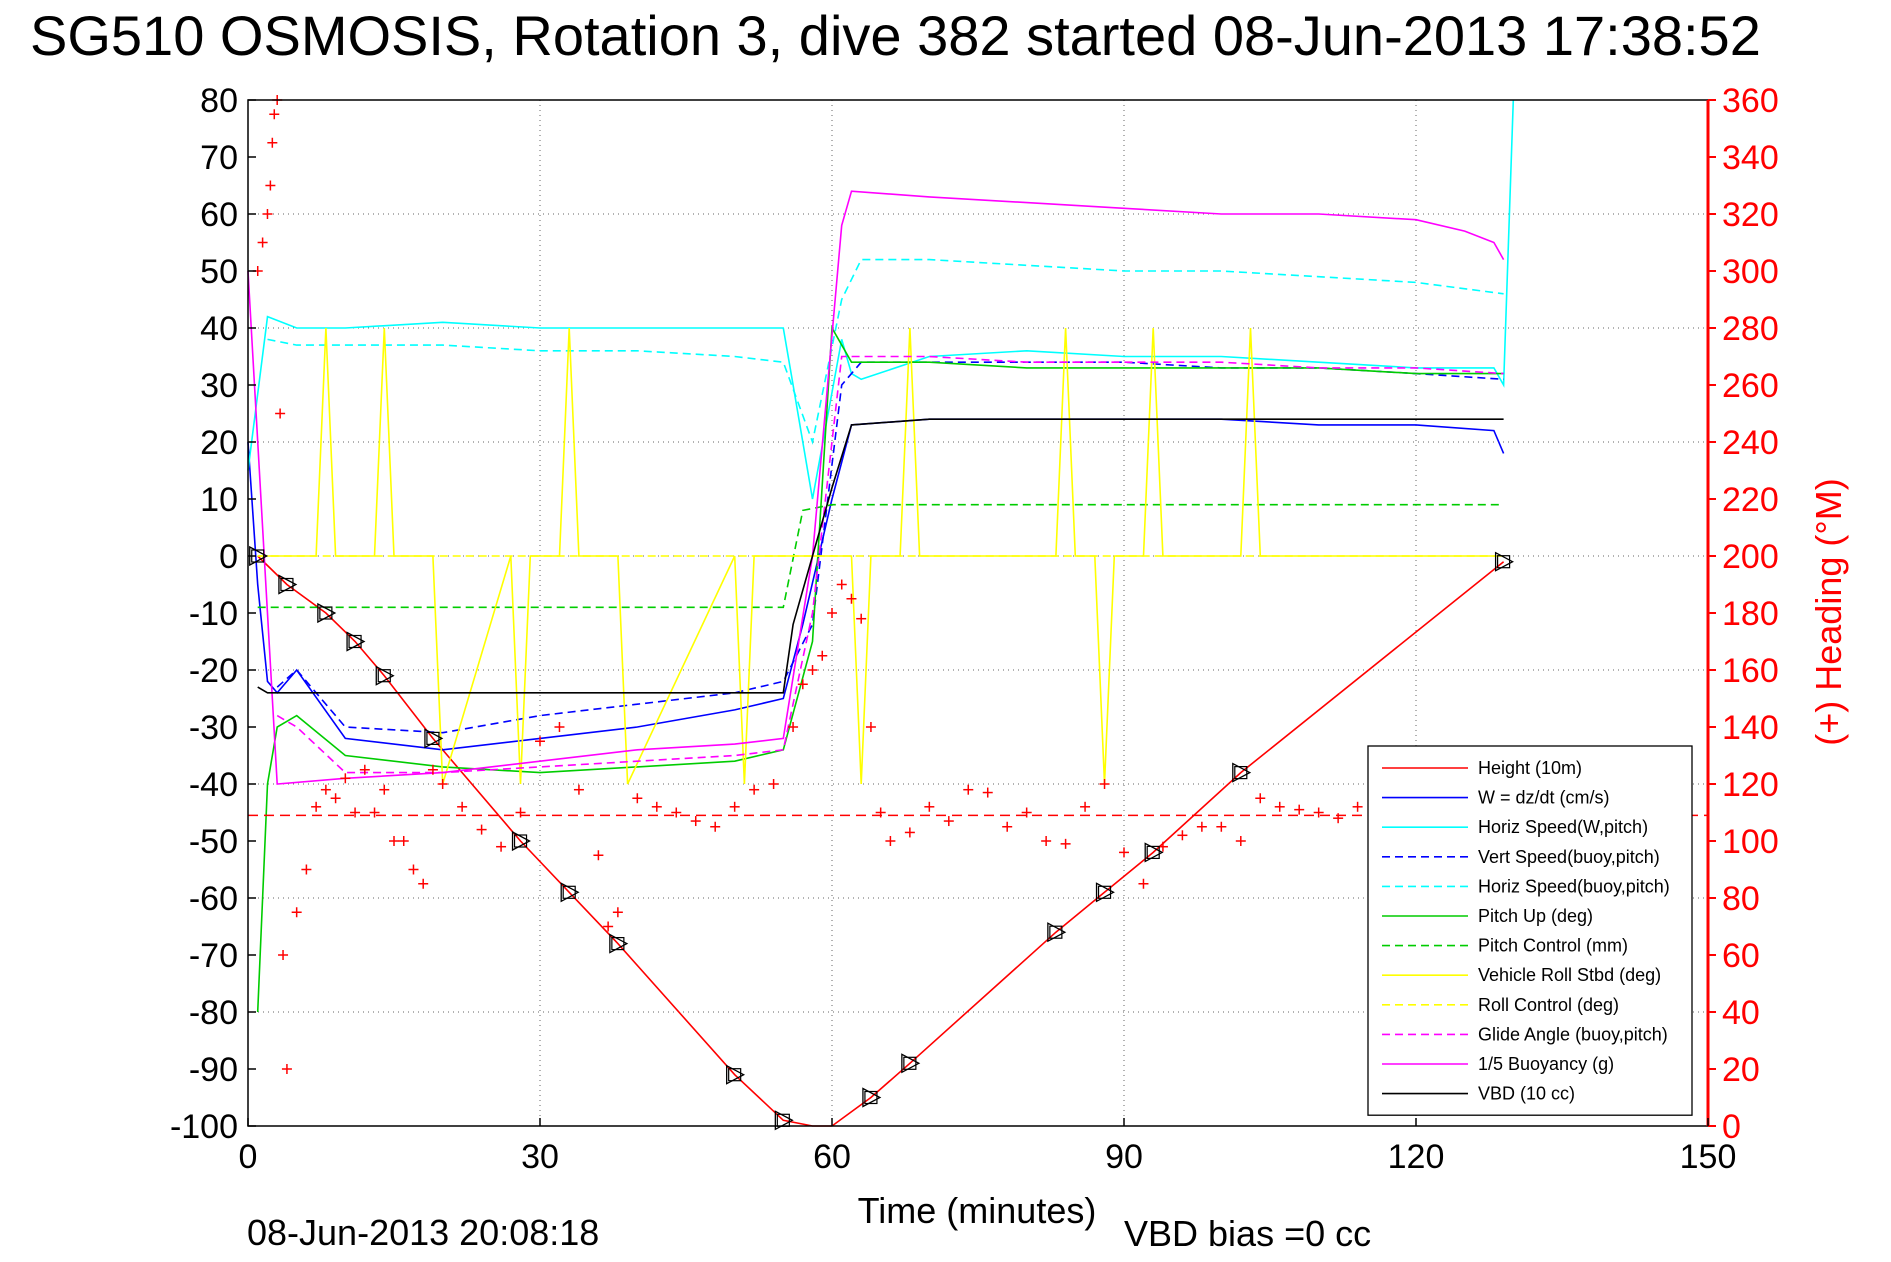 The width and height of the screenshot is (1891, 1262). What do you see at coordinates (1750, 785) in the screenshot?
I see `right-tick-label: 120` at bounding box center [1750, 785].